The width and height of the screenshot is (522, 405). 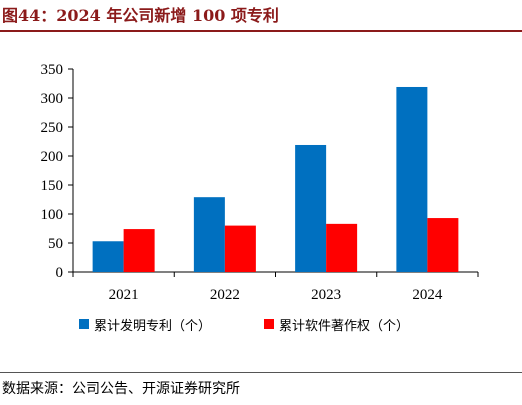 I want to click on legend-label: 累计发明专利（个）, so click(x=152, y=326).